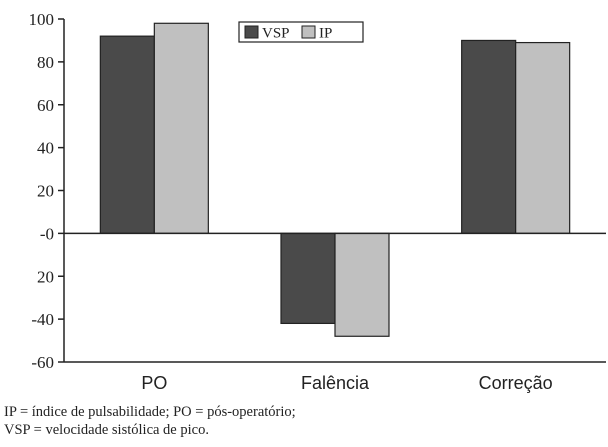  Describe the element at coordinates (154, 383) in the screenshot. I see `x-category-label: PO` at that location.